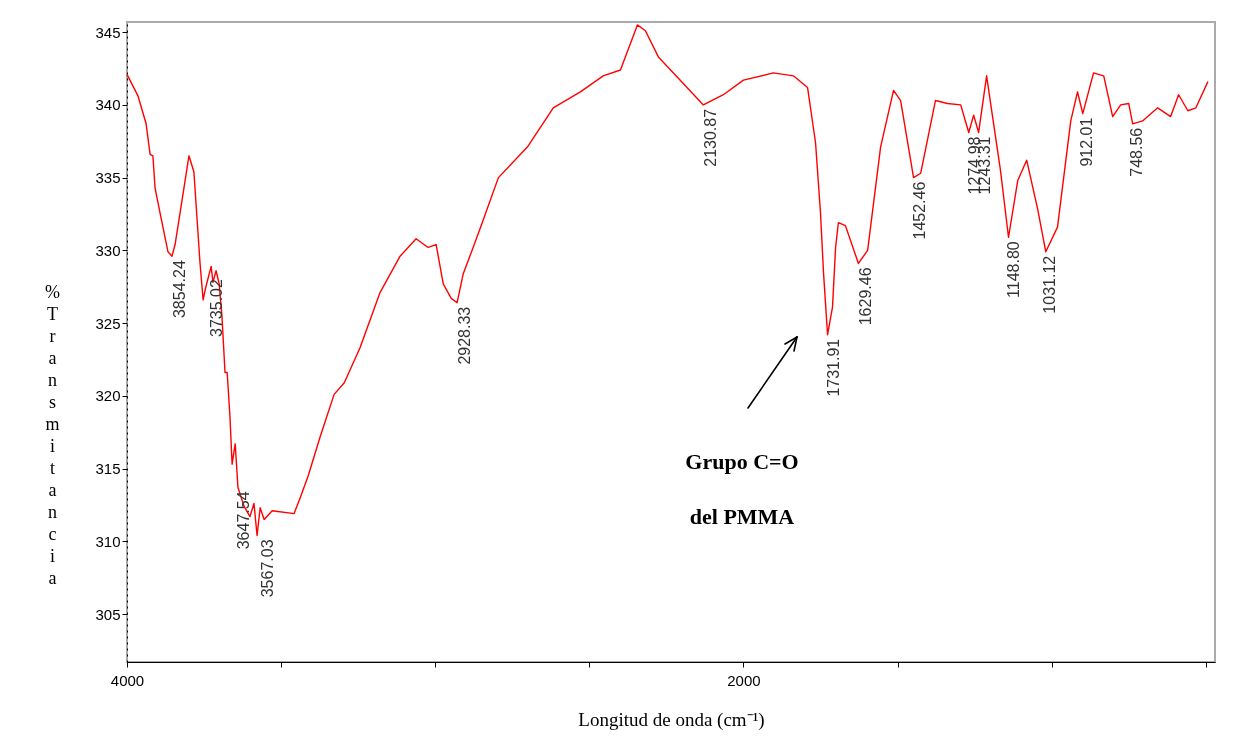 The height and width of the screenshot is (756, 1238). What do you see at coordinates (108, 323) in the screenshot?
I see `y-tick-label: 325` at bounding box center [108, 323].